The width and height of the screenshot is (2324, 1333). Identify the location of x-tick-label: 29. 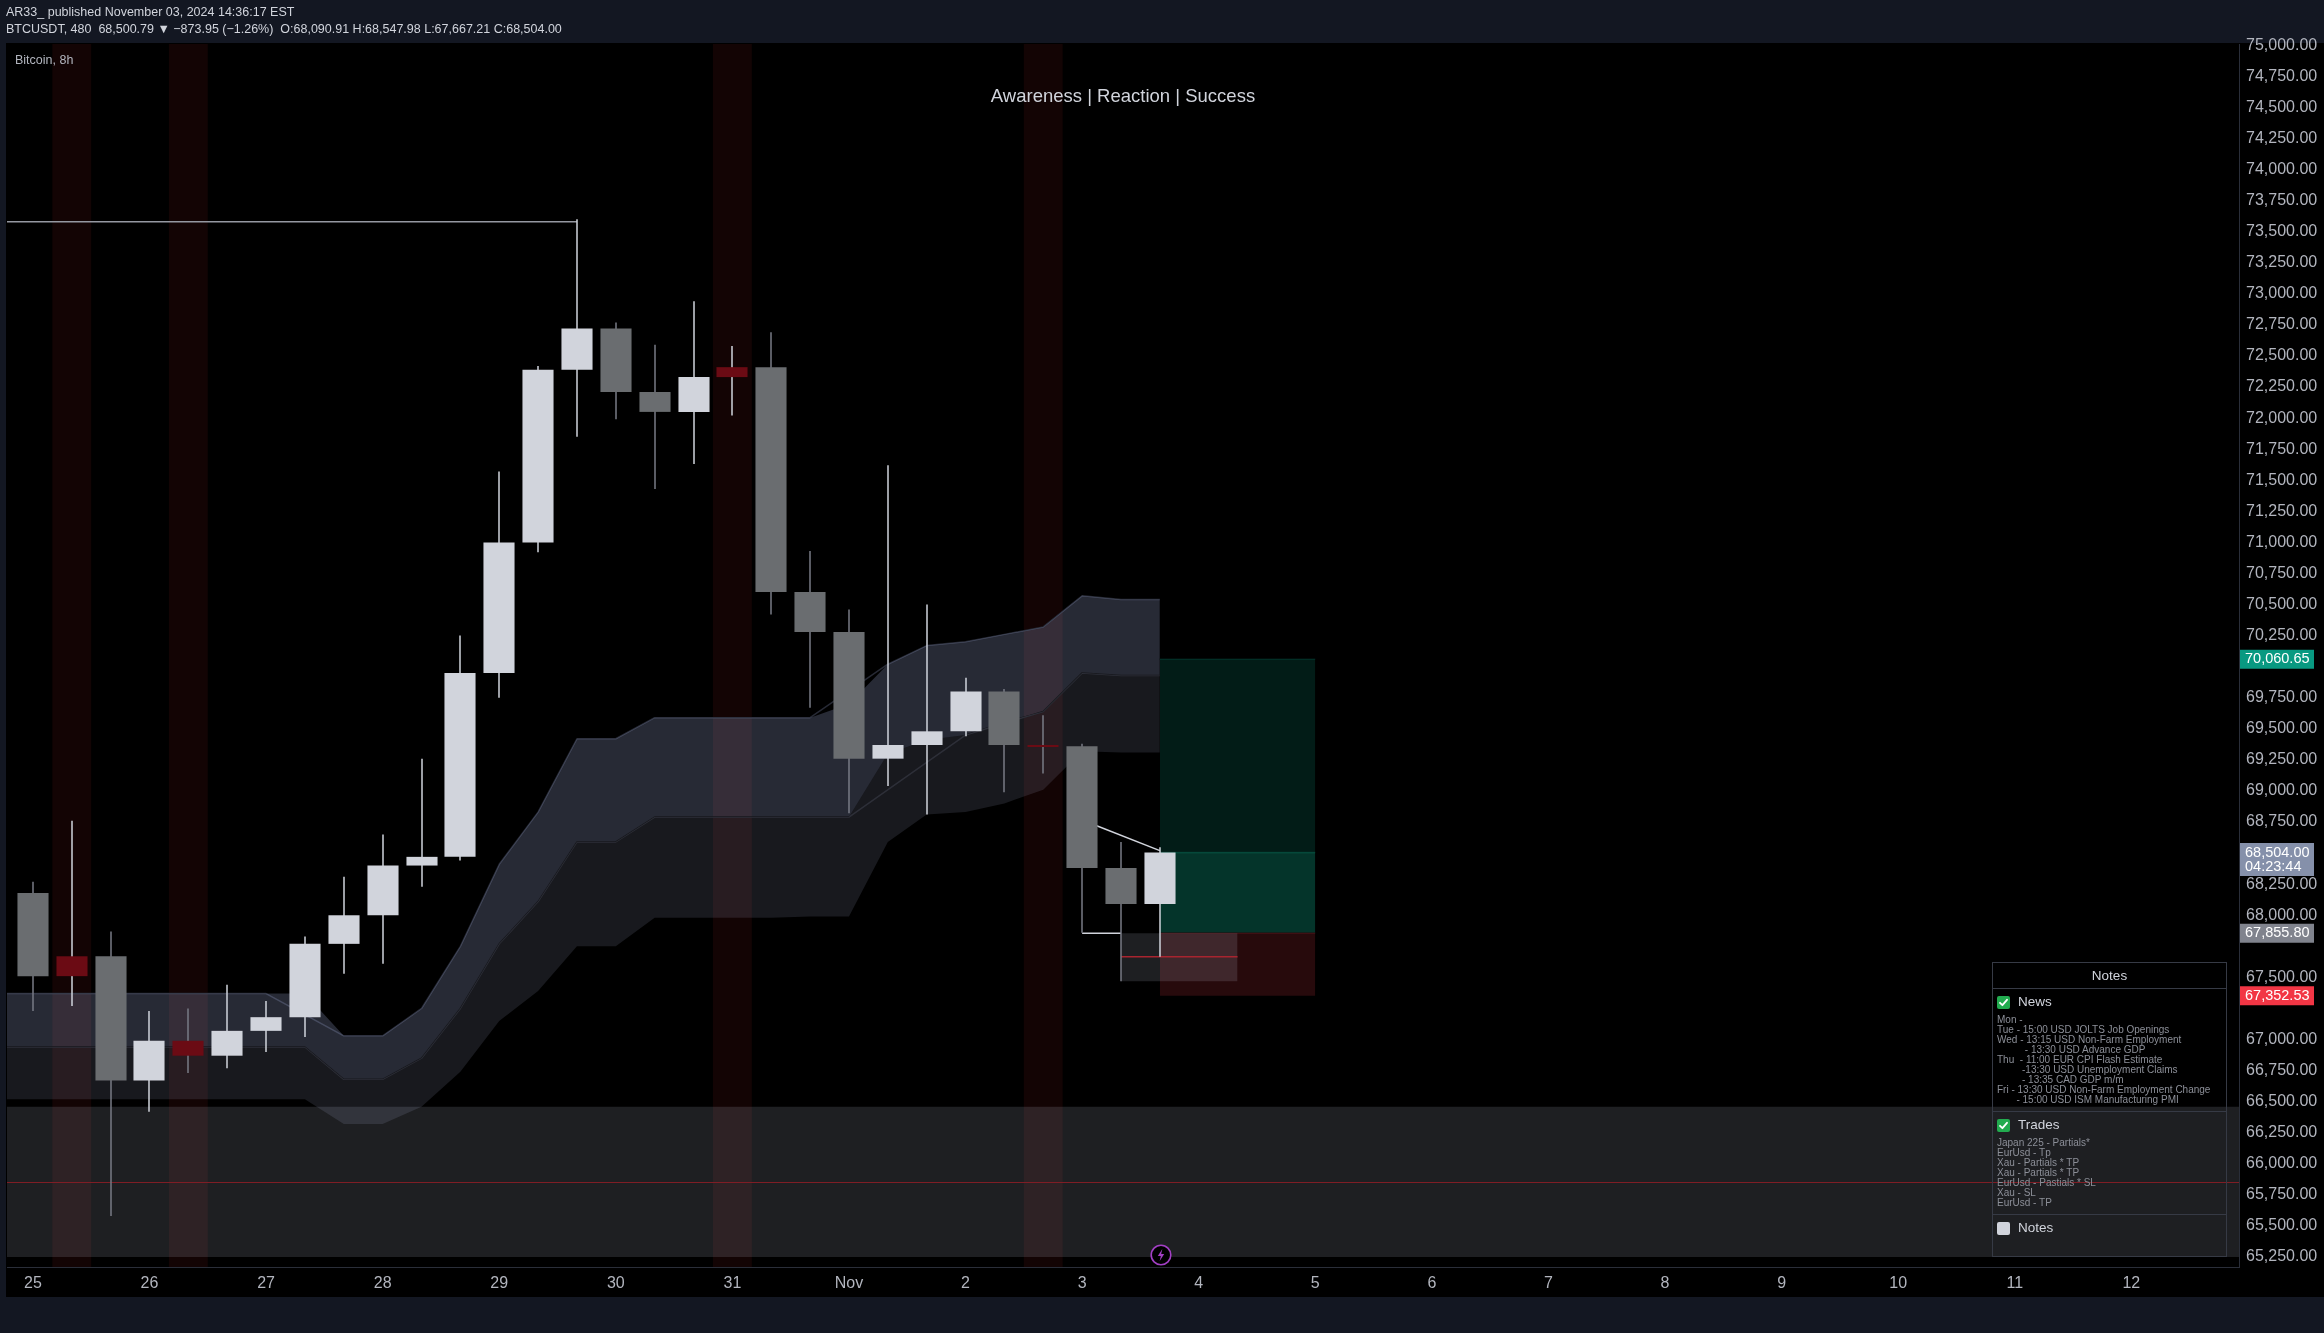
(499, 1283).